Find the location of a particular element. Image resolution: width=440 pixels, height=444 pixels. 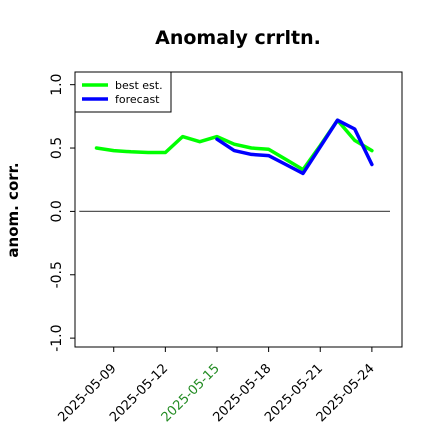

series-line-forecast is located at coordinates (294, 147).